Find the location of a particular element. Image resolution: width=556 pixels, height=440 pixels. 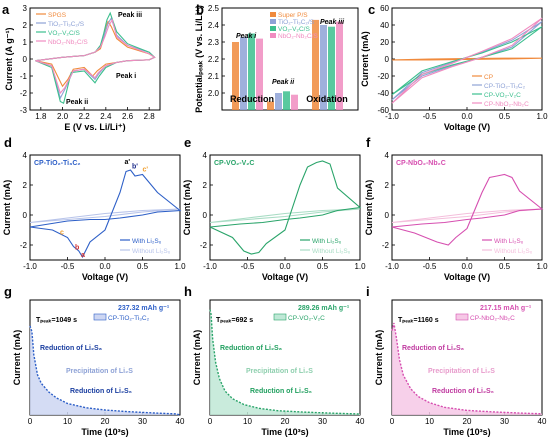

y-tick-label: 60 is located at coordinates (384, 8).